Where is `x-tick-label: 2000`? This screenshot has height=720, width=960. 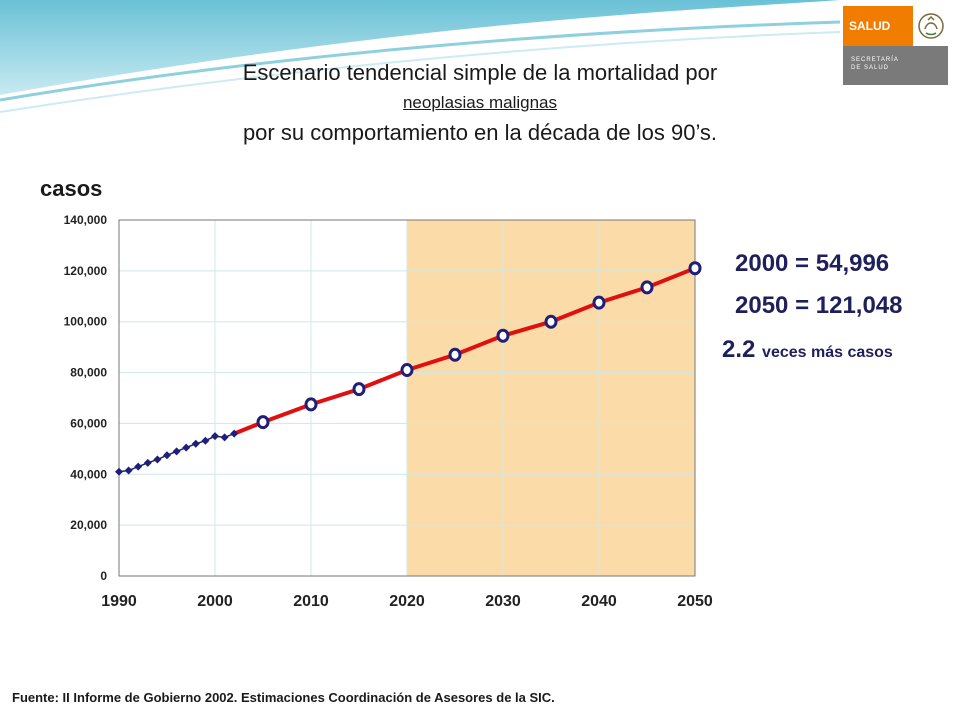 x-tick-label: 2000 is located at coordinates (215, 601).